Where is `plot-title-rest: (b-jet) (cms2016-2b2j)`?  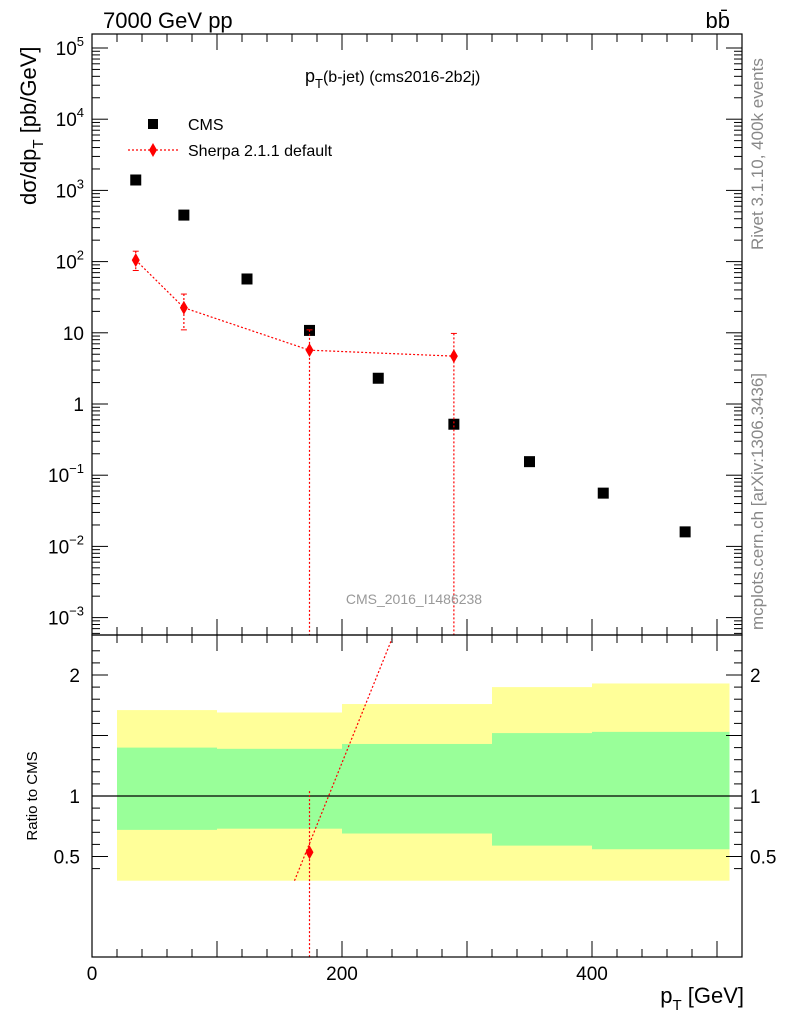 plot-title-rest: (b-jet) (cms2016-2b2j) is located at coordinates (401, 77).